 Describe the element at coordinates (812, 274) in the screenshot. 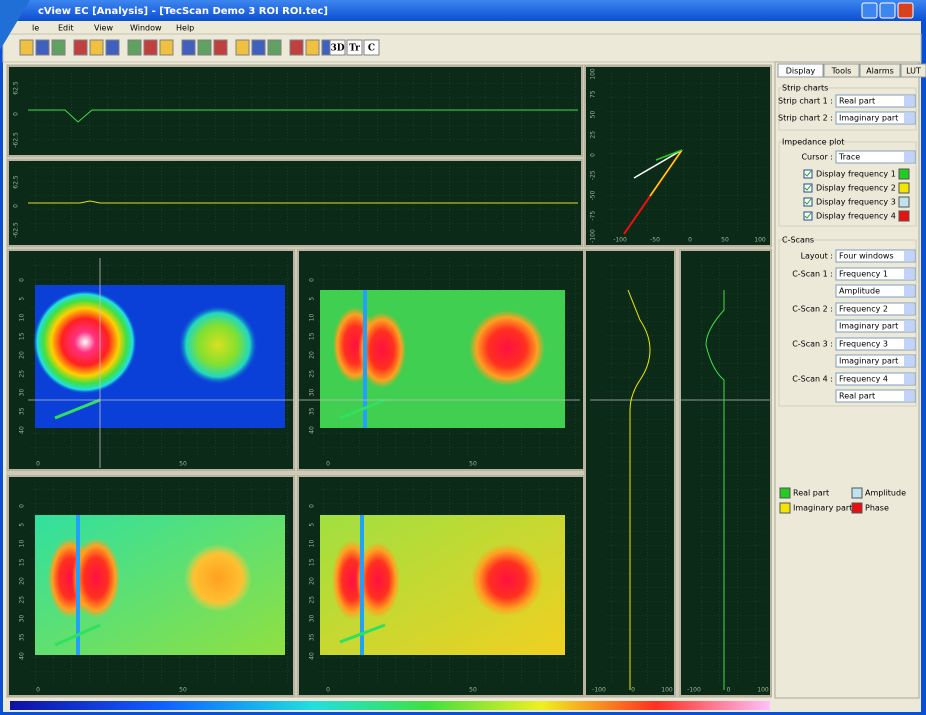

I see `field-label: C-Scan 1 :` at that location.